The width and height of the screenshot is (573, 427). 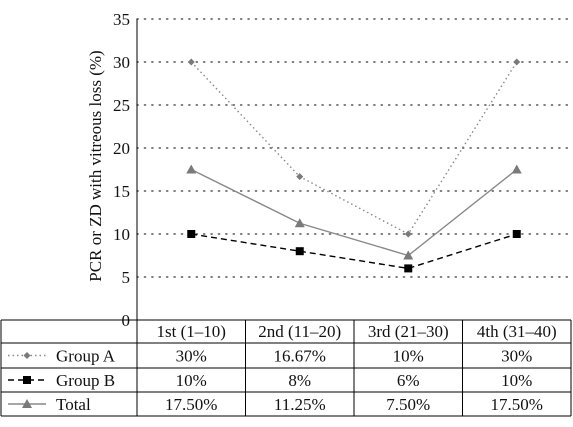 I want to click on data-label-group-a-4: 30%, so click(x=516, y=356).